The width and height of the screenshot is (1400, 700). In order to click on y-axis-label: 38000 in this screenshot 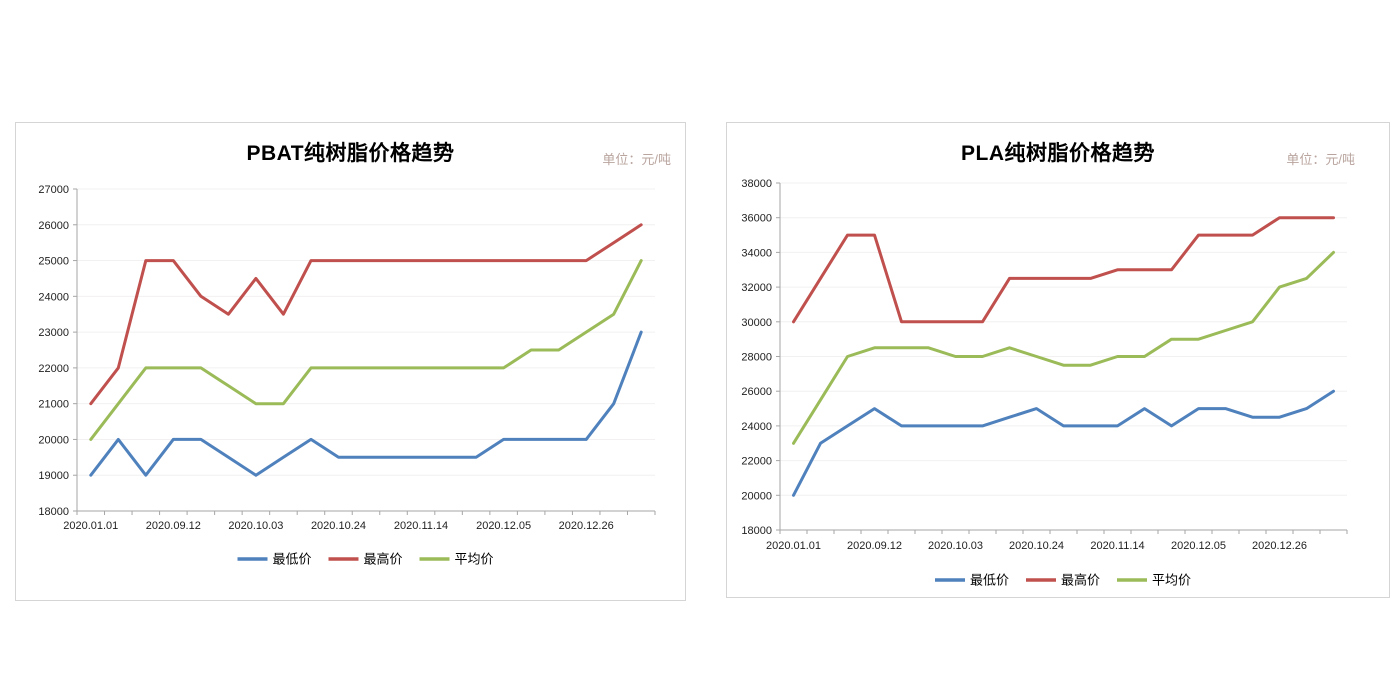, I will do `click(756, 184)`.